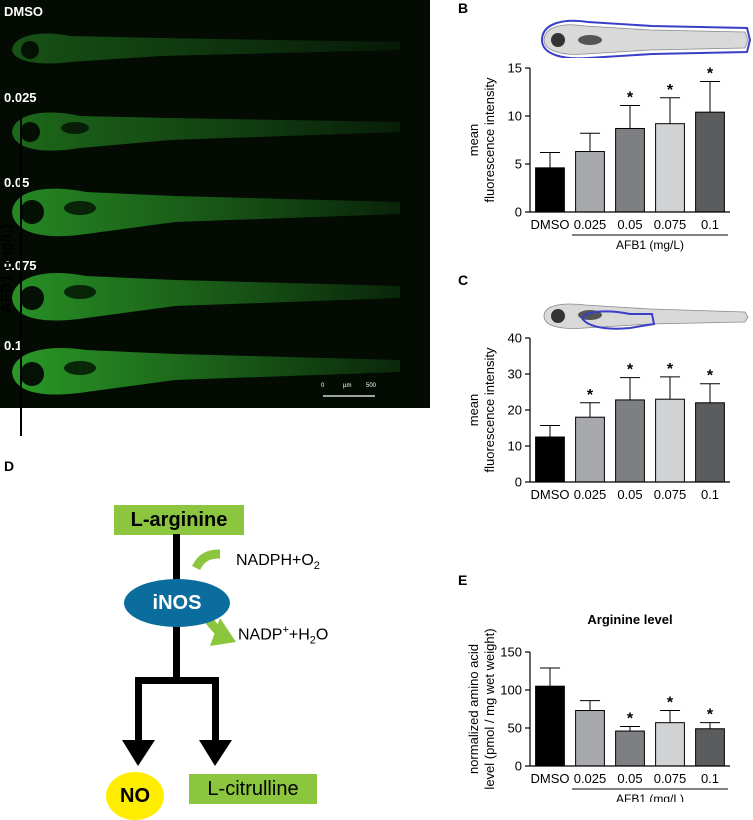  Describe the element at coordinates (17, 182) in the screenshot. I see `fish-label-0-05: 0.05` at that location.